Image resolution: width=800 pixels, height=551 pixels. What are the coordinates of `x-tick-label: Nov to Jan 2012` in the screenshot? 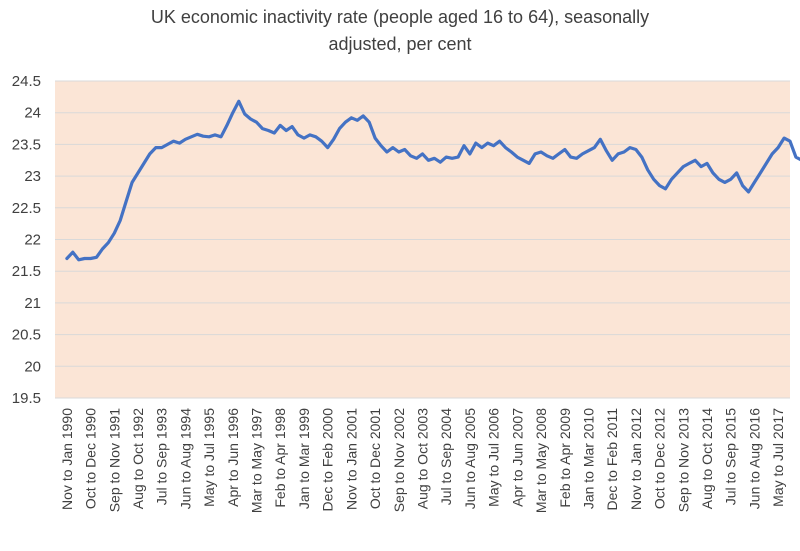 It's located at (636, 459).